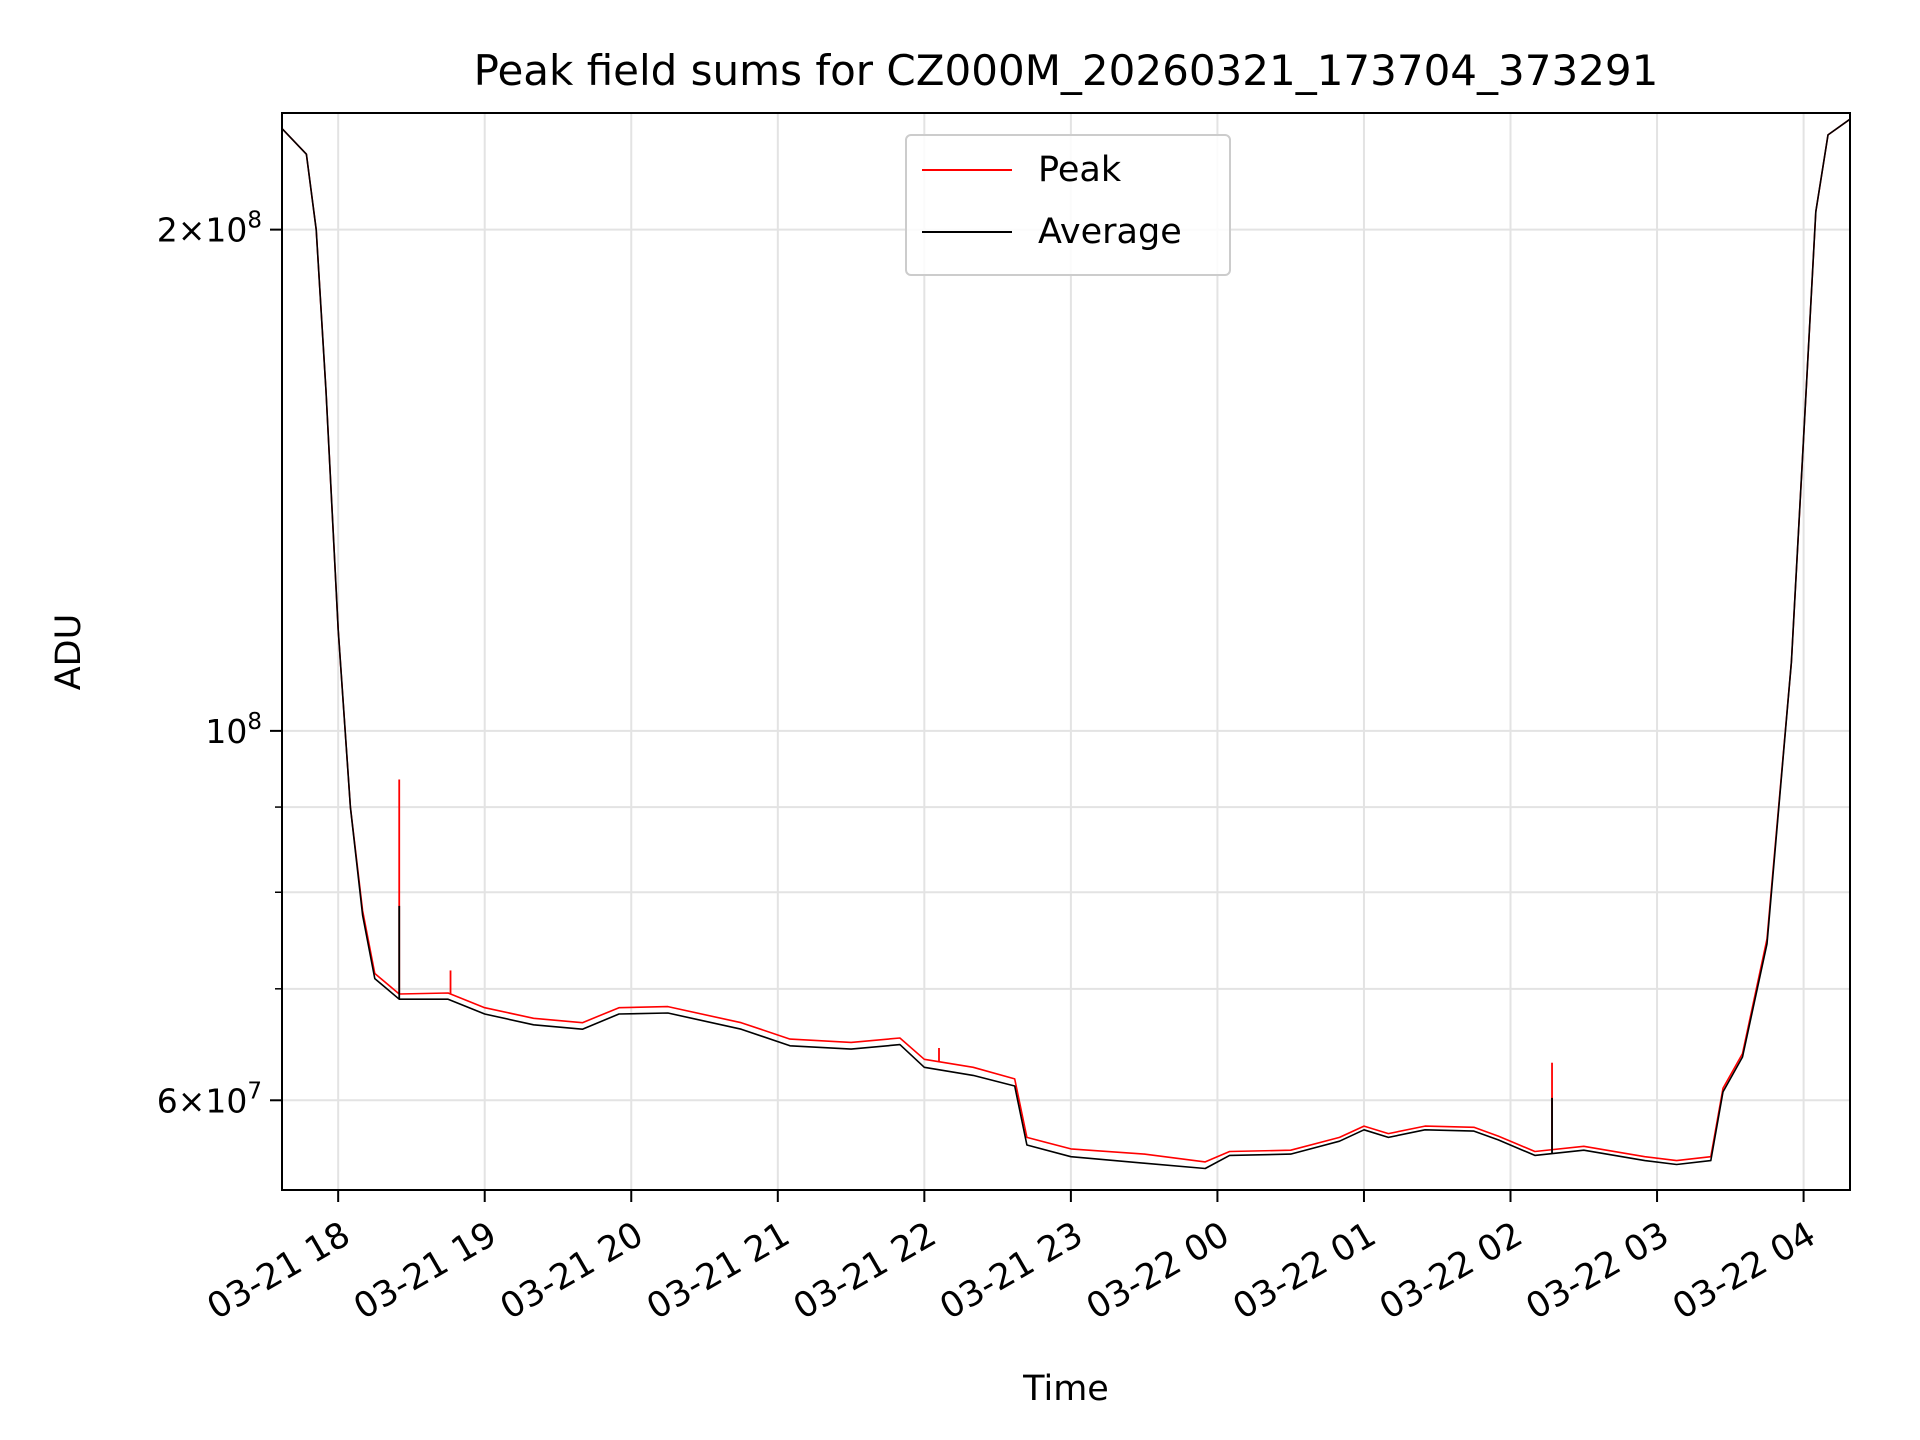 This screenshot has height=1440, width=1920. What do you see at coordinates (69, 652) in the screenshot?
I see `y-axis-label: ADU` at bounding box center [69, 652].